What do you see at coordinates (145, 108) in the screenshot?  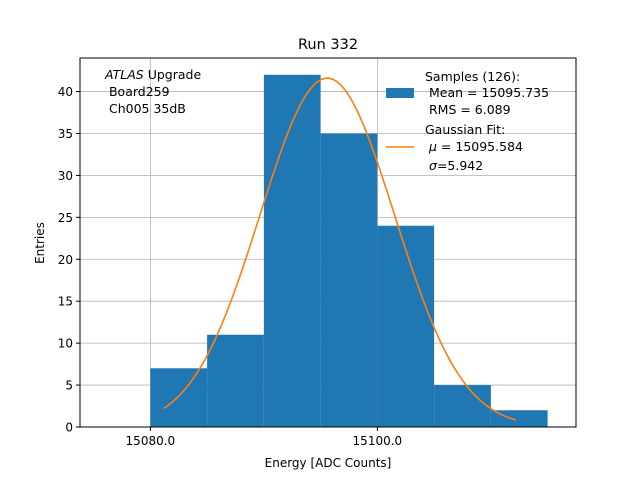 I see `annotation-line-3: Ch005 35dB` at bounding box center [145, 108].